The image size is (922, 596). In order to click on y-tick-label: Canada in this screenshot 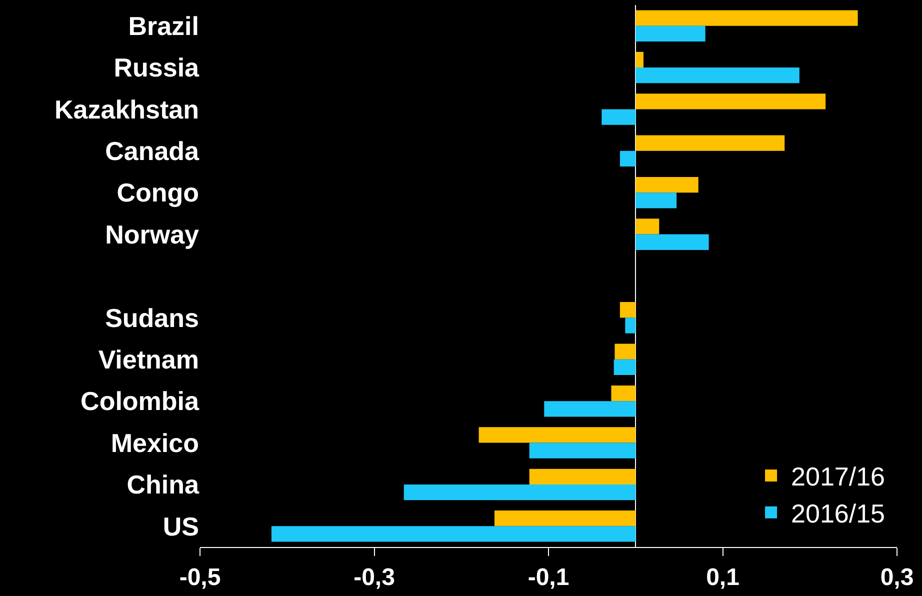, I will do `click(152, 151)`.